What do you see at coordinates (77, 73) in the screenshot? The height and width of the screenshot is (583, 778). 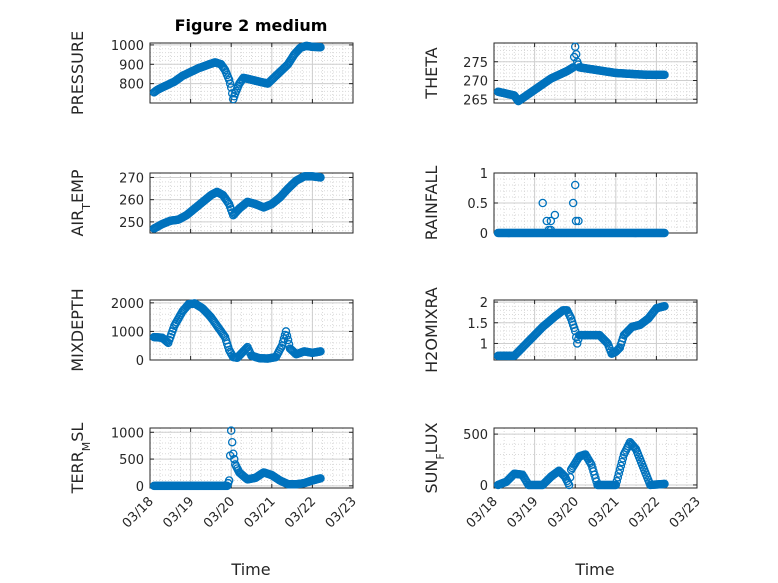 I see `y-axis-label: PRESSURE` at bounding box center [77, 73].